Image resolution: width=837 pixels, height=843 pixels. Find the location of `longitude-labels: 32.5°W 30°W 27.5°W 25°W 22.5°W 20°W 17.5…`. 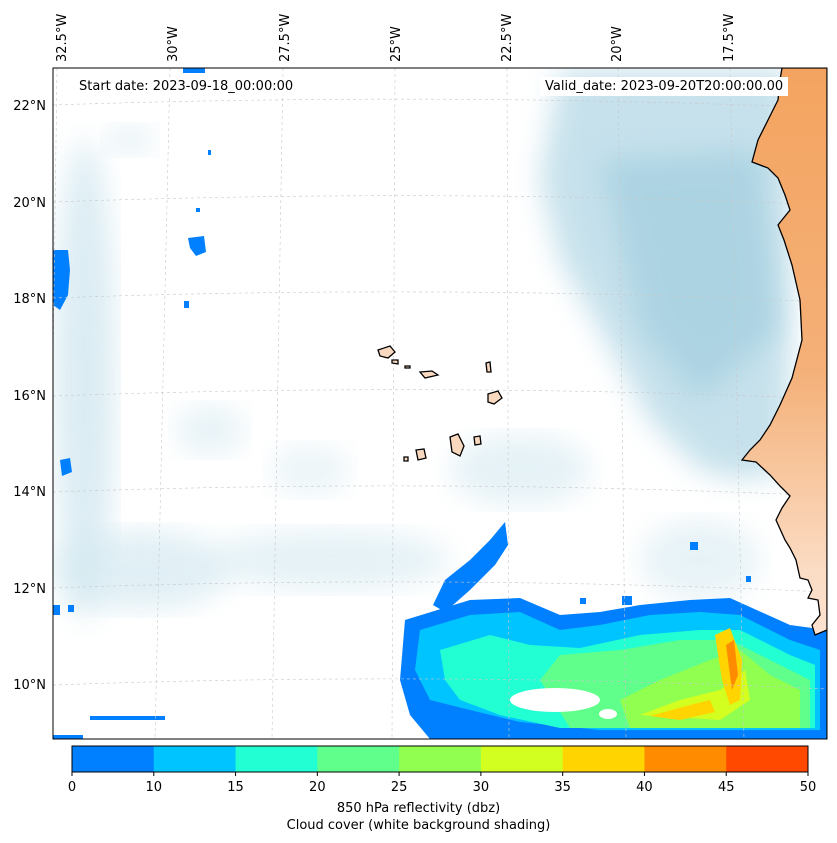

longitude-labels: 32.5°W 30°W 27.5°W 25°W 22.5°W 20°W 17.5… is located at coordinates (396, 38).